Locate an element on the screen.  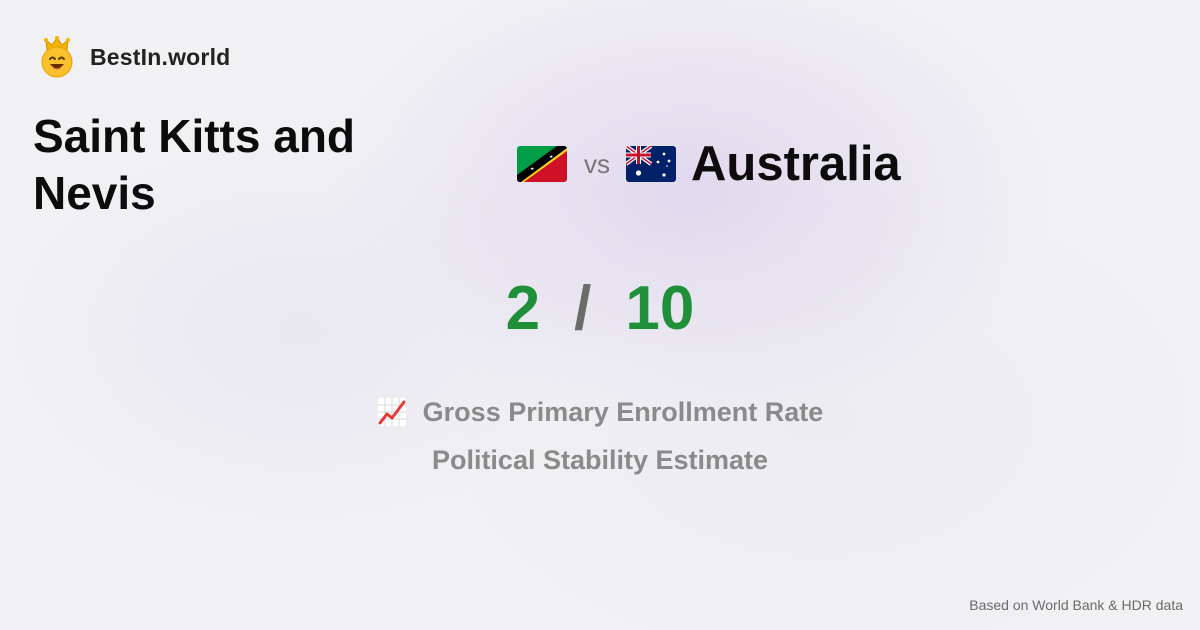
metric-item: Political Stability Estimate is located at coordinates (600, 460).